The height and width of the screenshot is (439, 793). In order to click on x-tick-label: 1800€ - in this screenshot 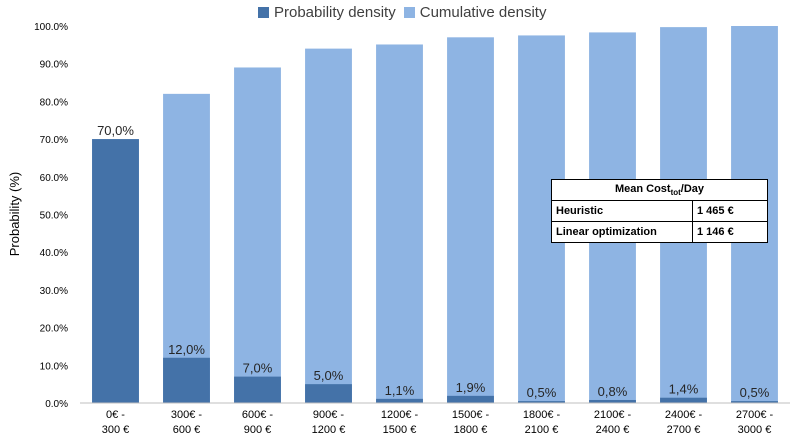, I will do `click(542, 415)`.